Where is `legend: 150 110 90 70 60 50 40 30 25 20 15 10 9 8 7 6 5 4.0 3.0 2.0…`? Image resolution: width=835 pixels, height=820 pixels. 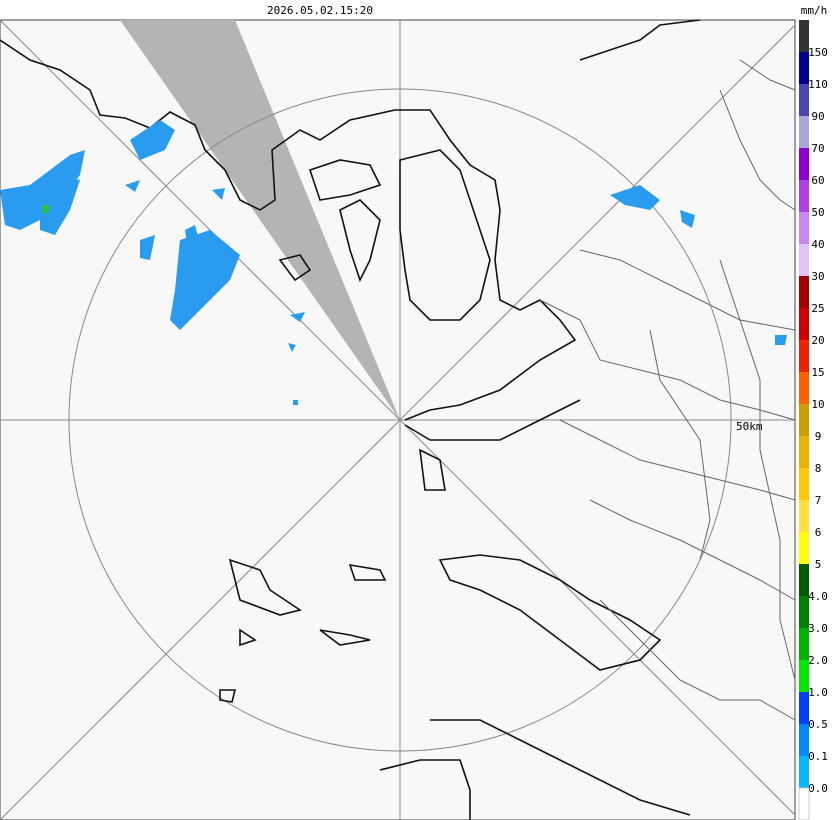
legend: 150 110 90 70 60 50 40 30 25 20 15 10 9 8 7 6 5 4.0 3.0 2.0… is located at coordinates (813, 420).